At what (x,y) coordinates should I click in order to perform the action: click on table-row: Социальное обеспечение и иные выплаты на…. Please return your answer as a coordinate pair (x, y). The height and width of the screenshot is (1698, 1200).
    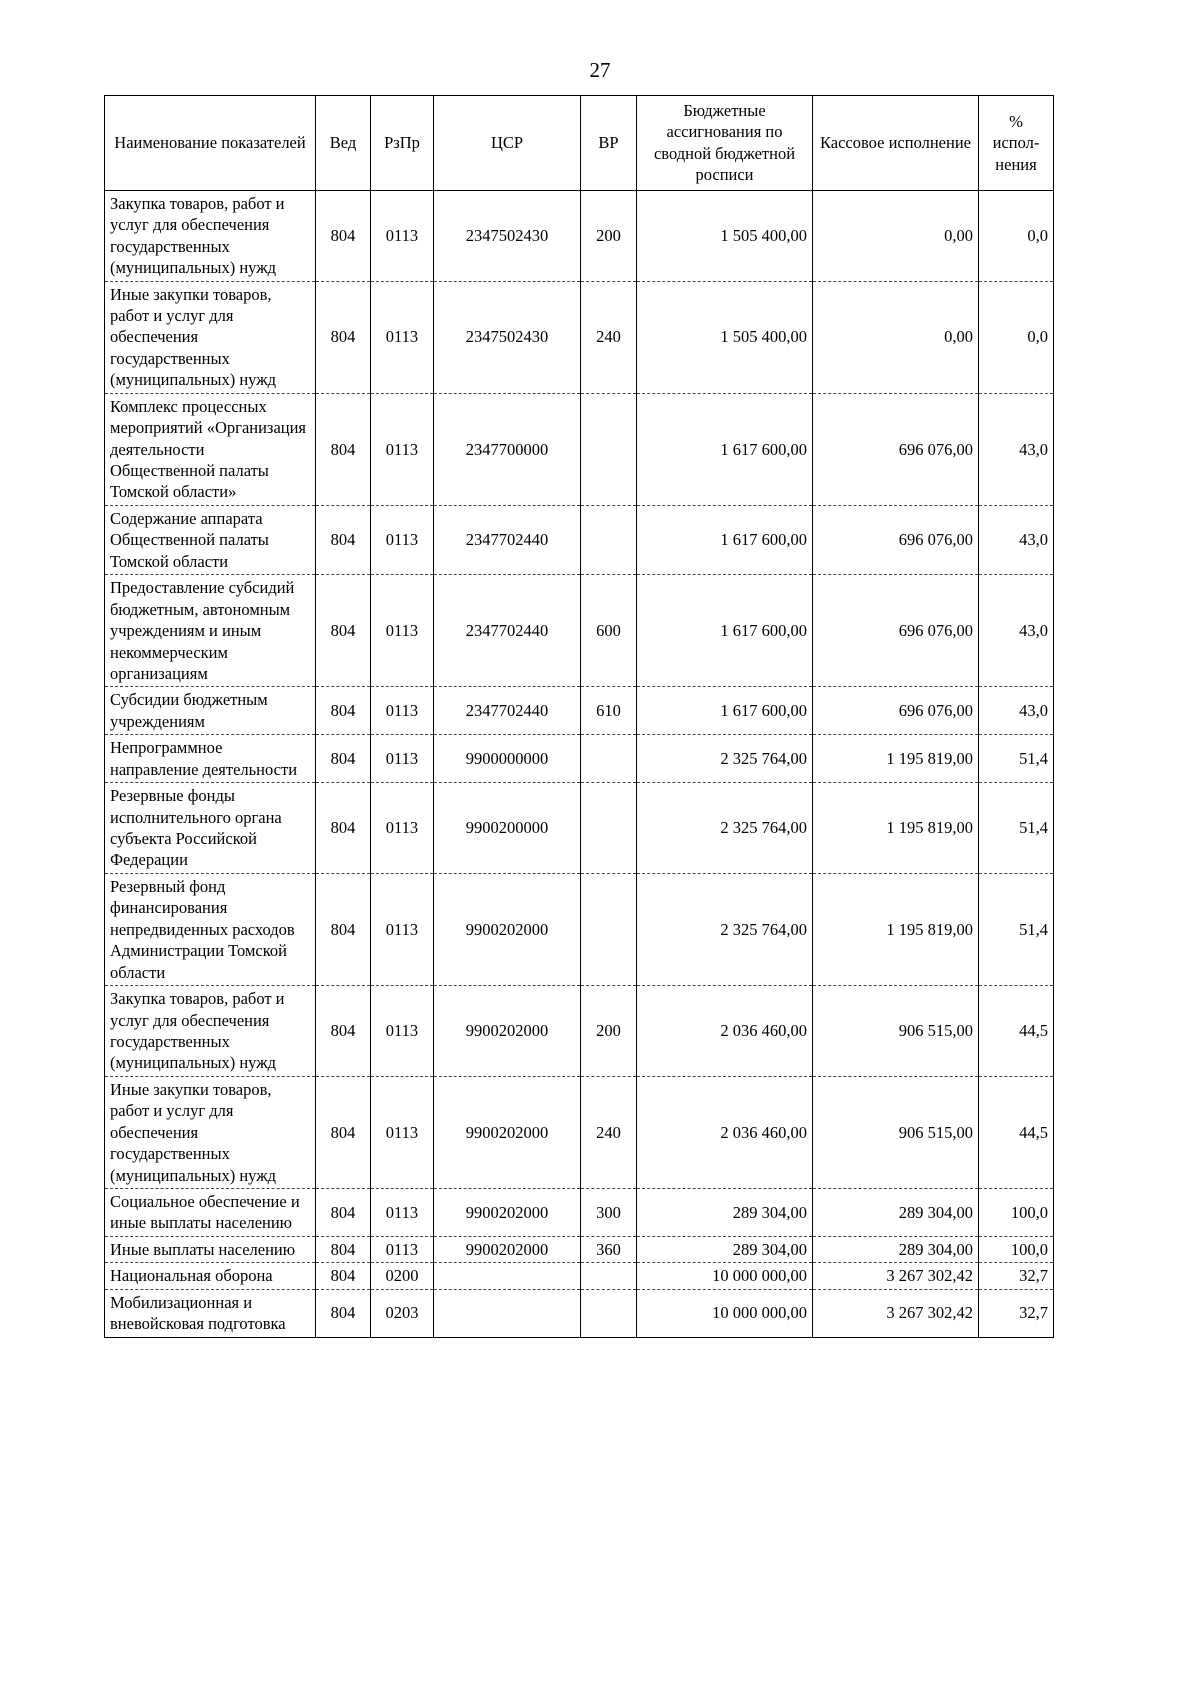
    Looking at the image, I should click on (579, 1212).